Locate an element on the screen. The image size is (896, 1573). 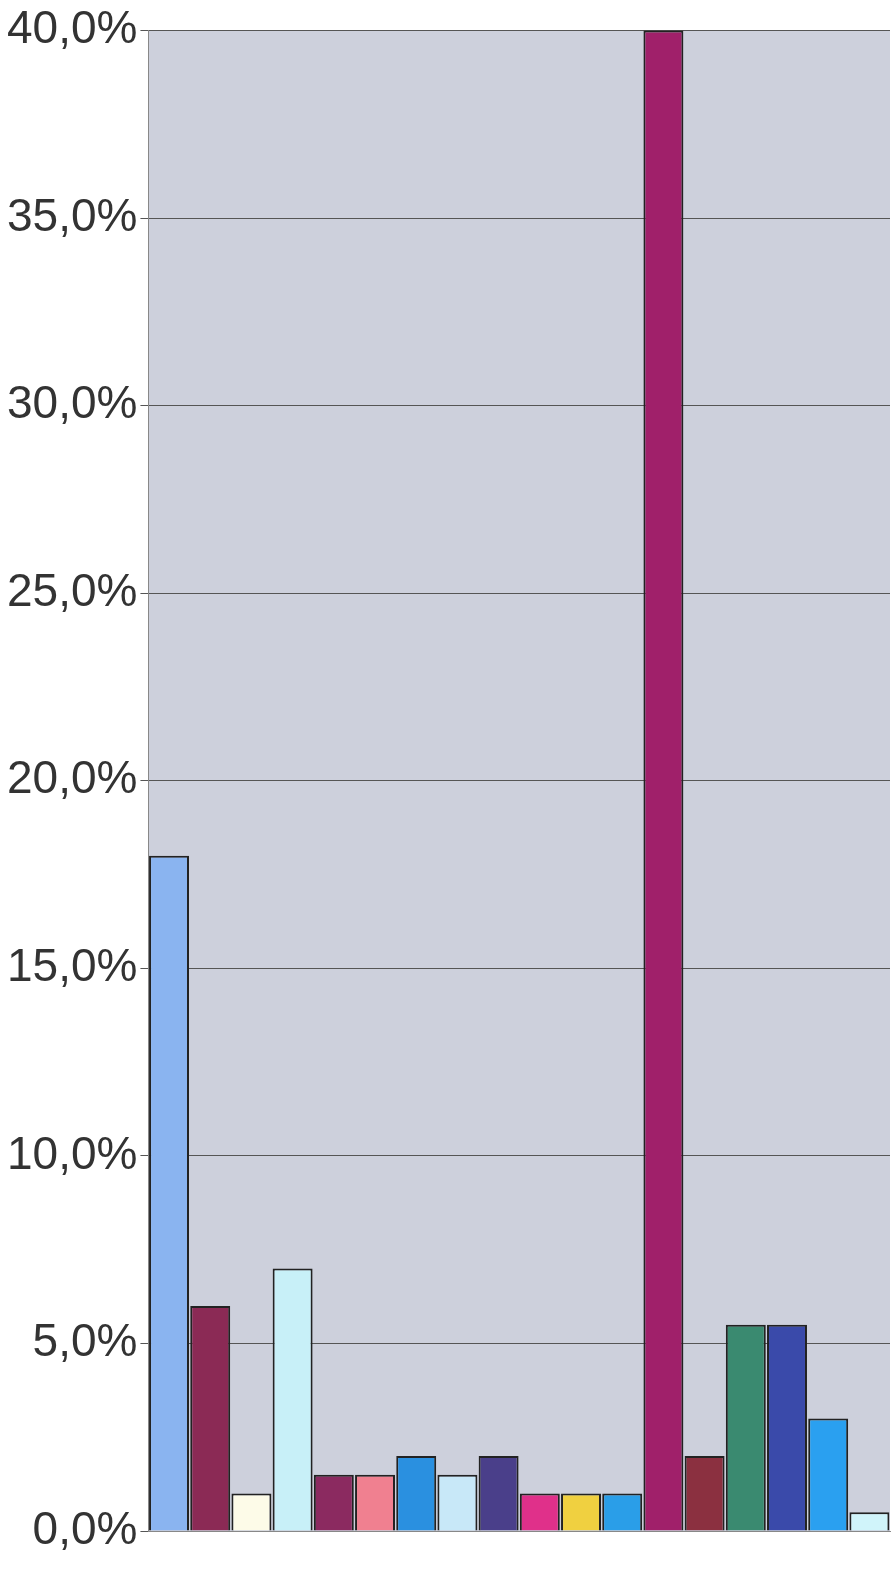
y-tick-label: 30,0% is located at coordinates (72, 402).